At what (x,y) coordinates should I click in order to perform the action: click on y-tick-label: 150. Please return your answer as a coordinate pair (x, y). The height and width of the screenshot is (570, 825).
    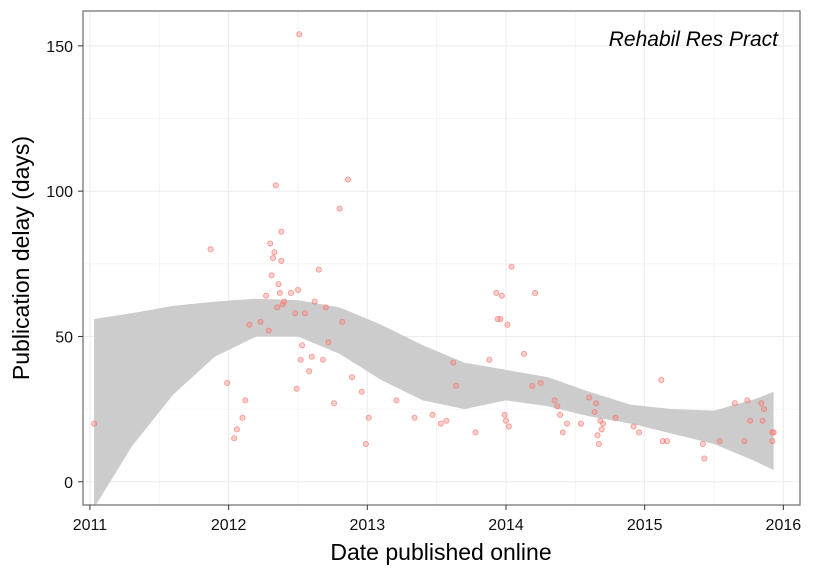
    Looking at the image, I should click on (59, 47).